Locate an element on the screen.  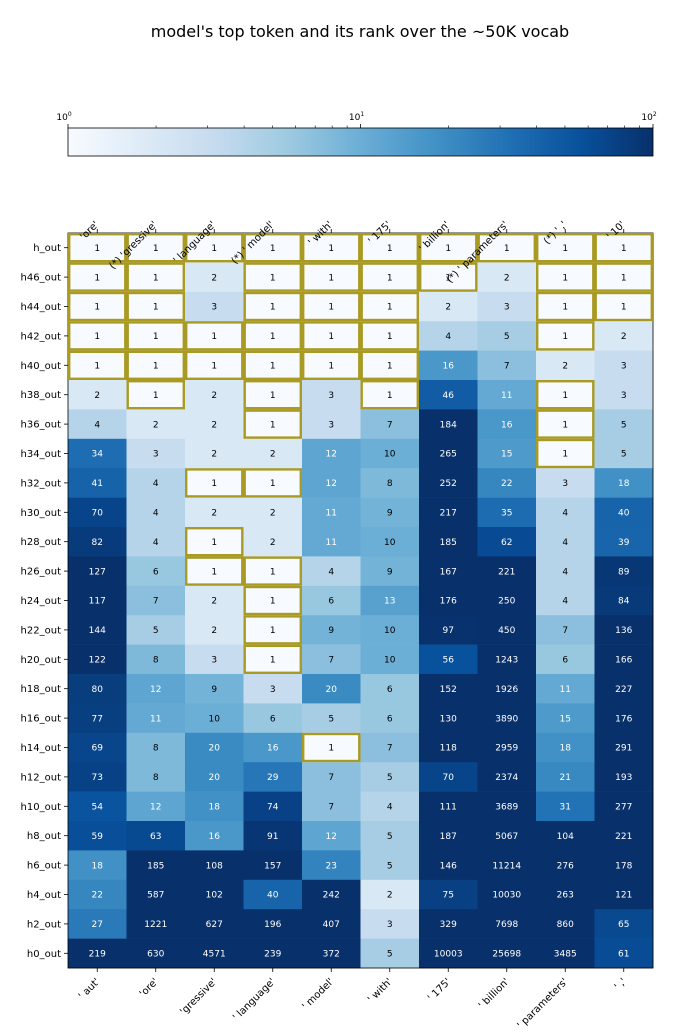
cell-value-label: 176 is located at coordinates (448, 602).